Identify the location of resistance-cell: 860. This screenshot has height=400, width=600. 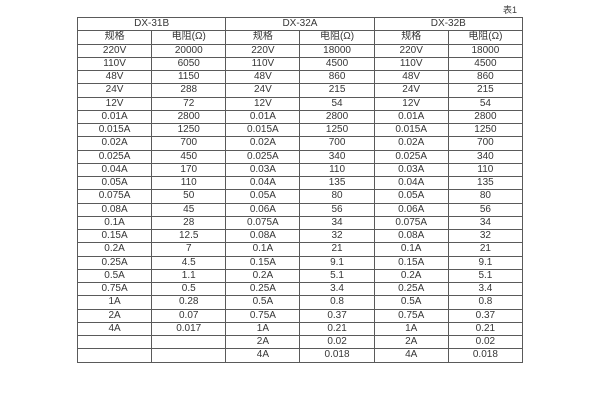
(337, 77).